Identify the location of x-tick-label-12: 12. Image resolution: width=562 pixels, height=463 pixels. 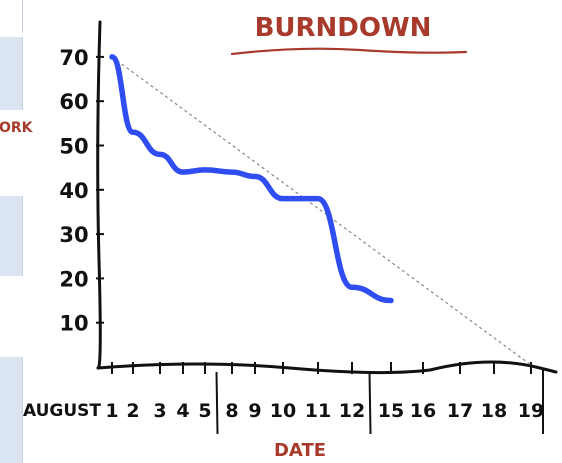
(352, 411).